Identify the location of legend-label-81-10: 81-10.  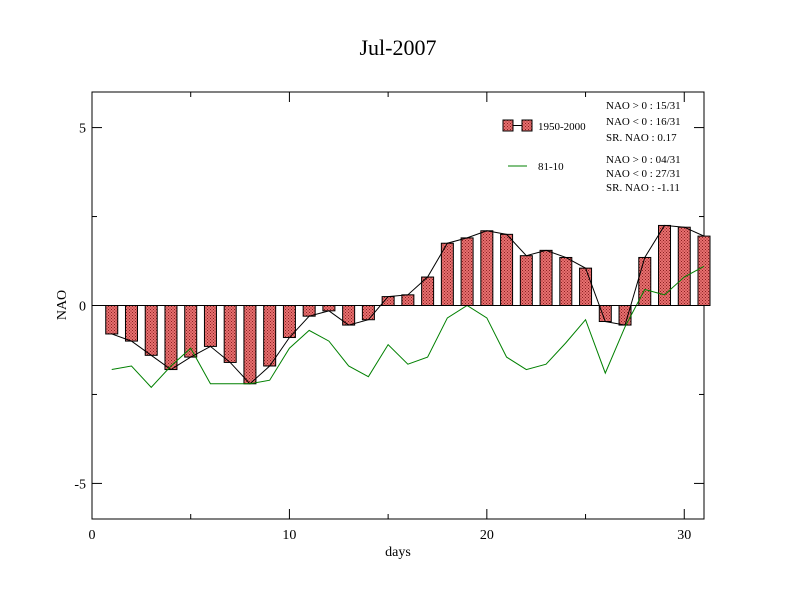
(551, 167).